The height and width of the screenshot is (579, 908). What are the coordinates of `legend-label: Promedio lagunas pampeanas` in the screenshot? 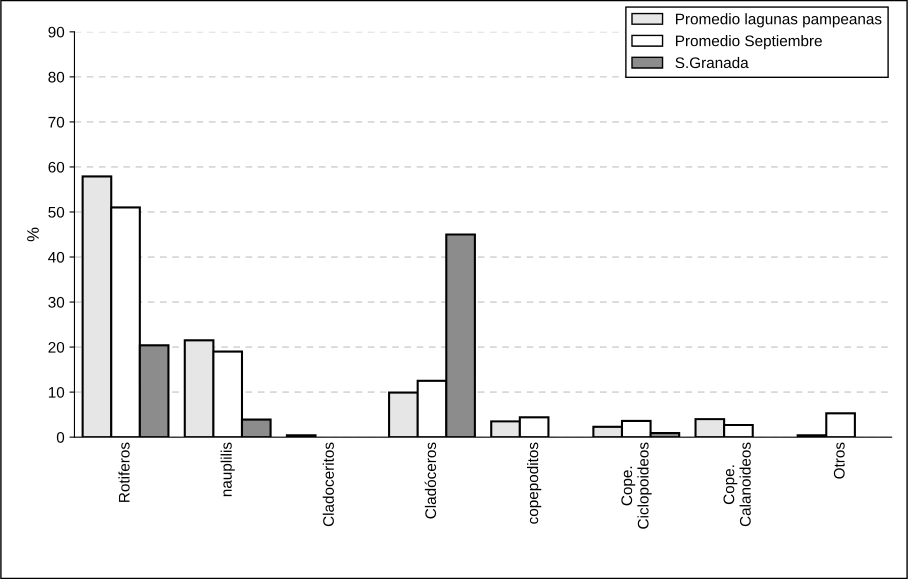 It's located at (779, 20).